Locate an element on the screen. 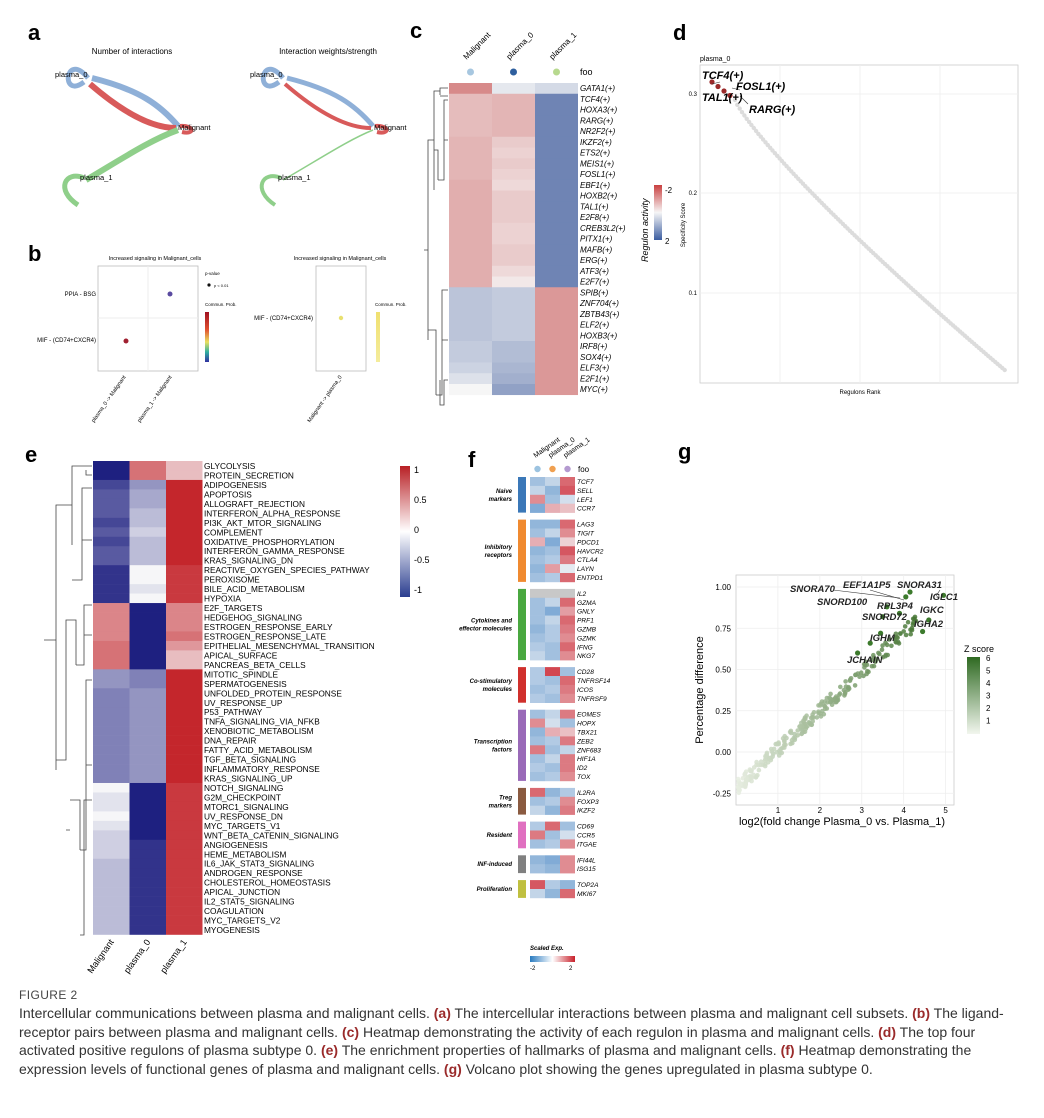  g-xtick: 5 is located at coordinates (945, 810).